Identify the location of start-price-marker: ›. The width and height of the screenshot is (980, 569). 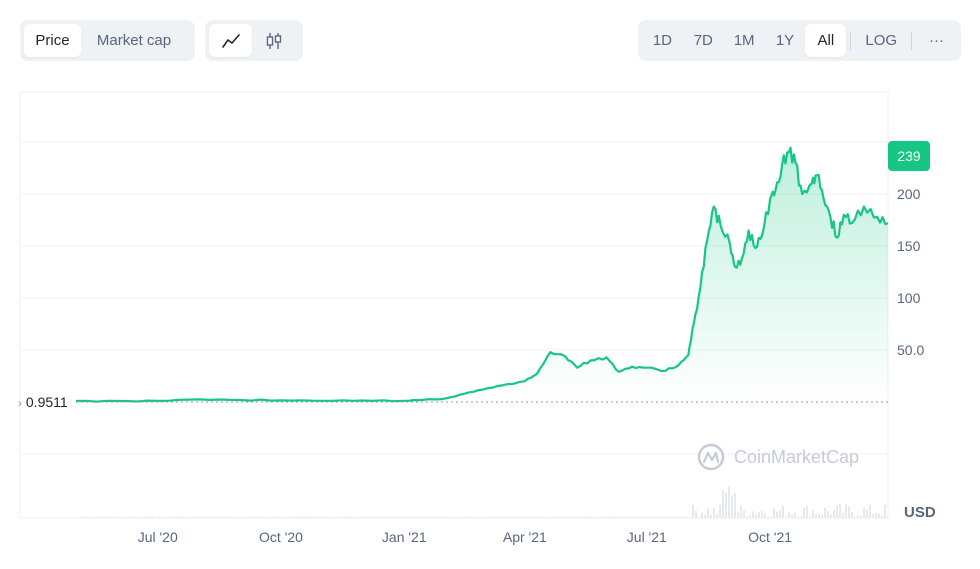
(20, 403).